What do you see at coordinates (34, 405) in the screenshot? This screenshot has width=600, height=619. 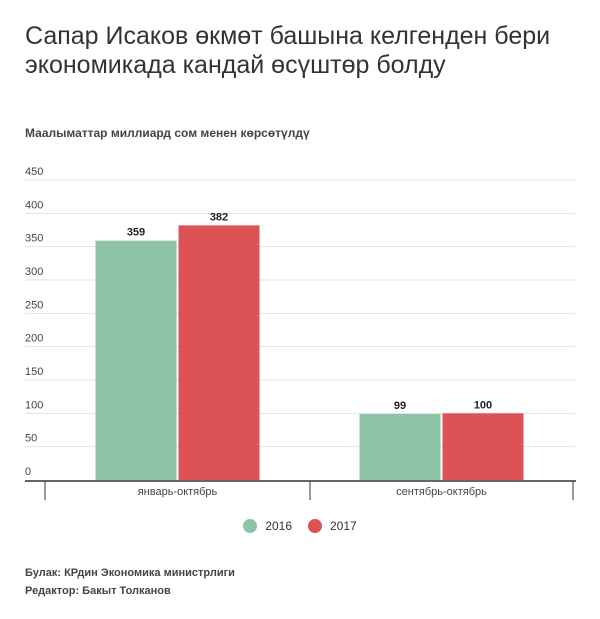 I see `y-tick-label: 100` at bounding box center [34, 405].